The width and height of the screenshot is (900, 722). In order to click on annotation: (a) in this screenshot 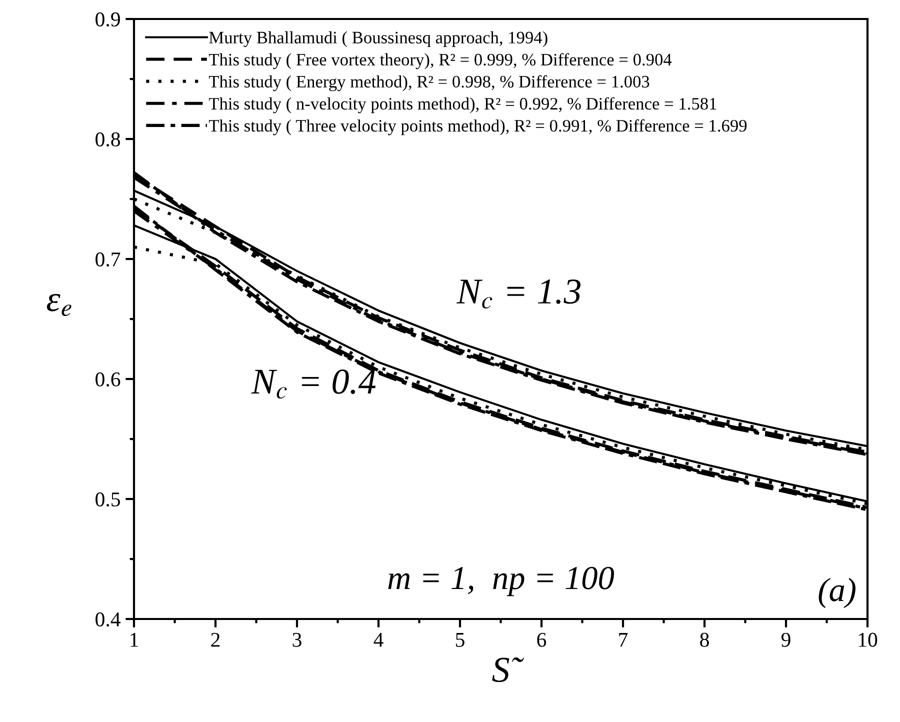, I will do `click(837, 593)`.